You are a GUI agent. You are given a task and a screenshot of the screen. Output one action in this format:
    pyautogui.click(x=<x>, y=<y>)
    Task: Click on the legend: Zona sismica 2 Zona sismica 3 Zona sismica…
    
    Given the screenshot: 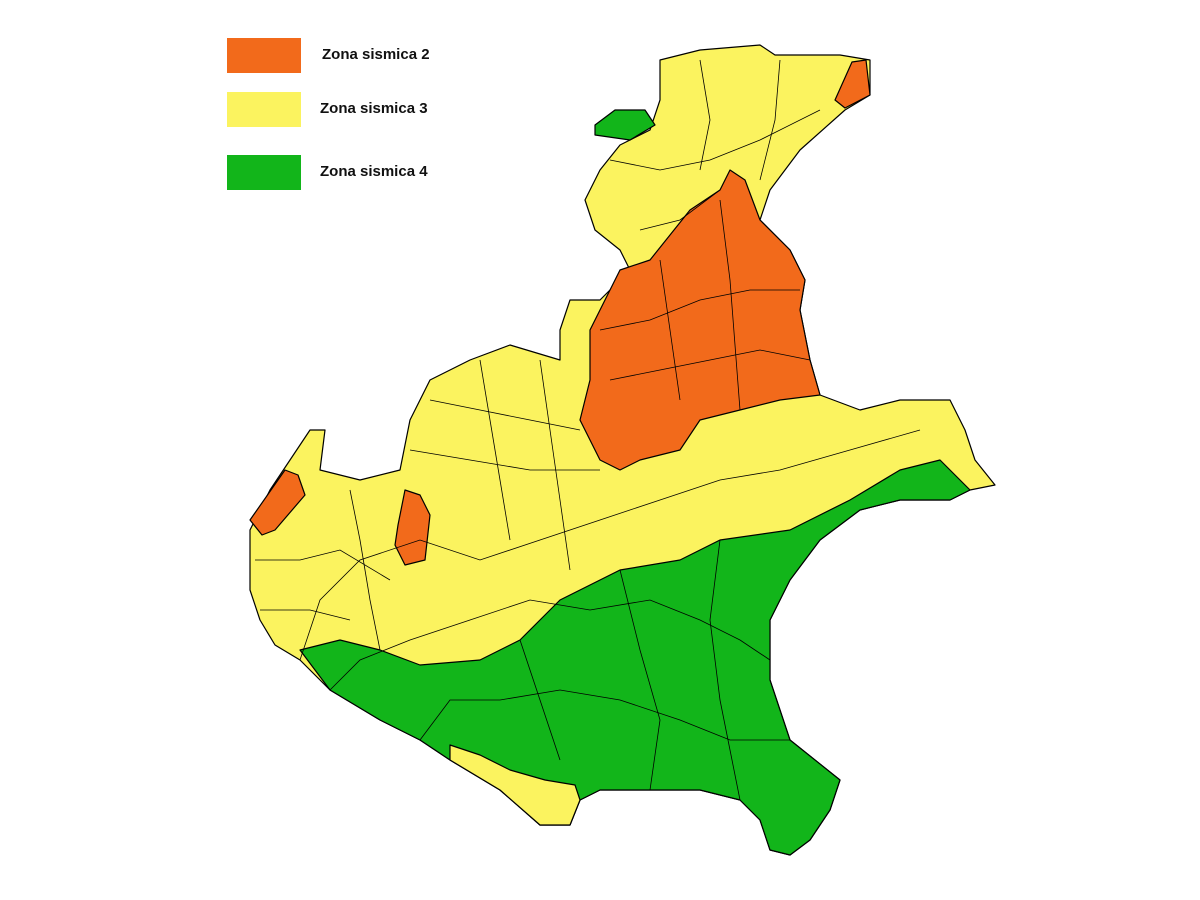 What is the action you would take?
    pyautogui.click(x=328, y=114)
    